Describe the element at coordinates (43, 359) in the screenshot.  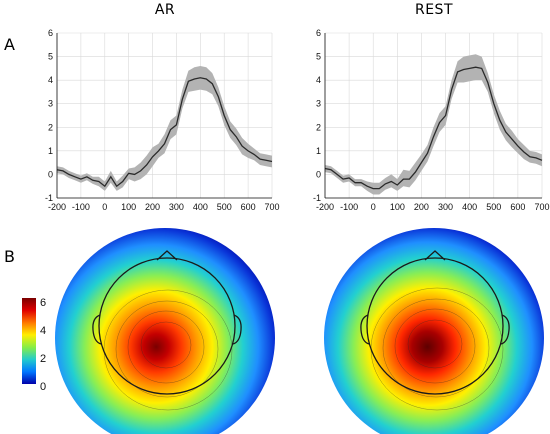
I see `colorbar-tick-2: 2` at that location.